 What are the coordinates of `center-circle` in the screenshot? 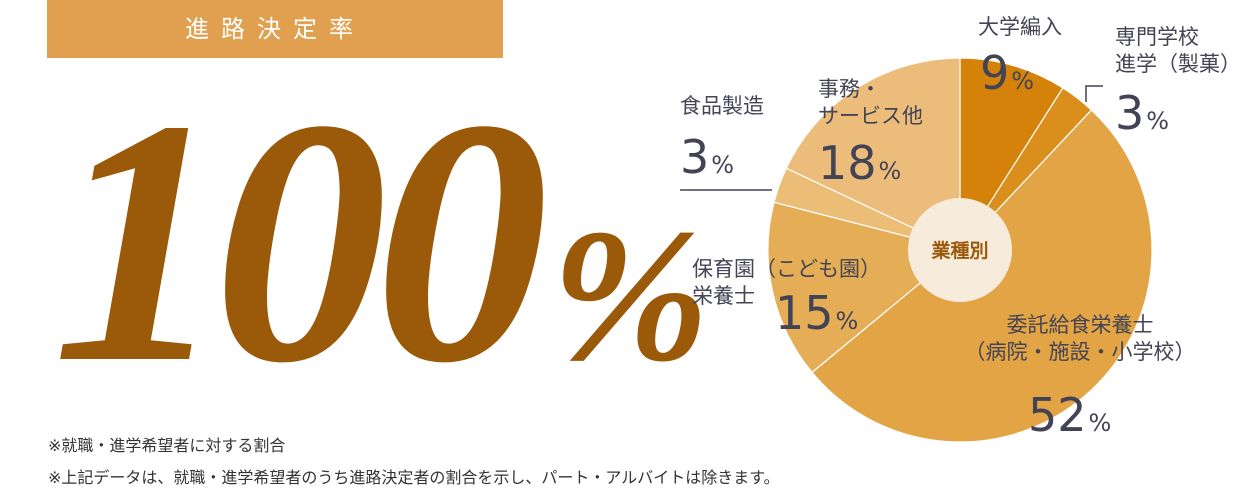 It's located at (960, 250).